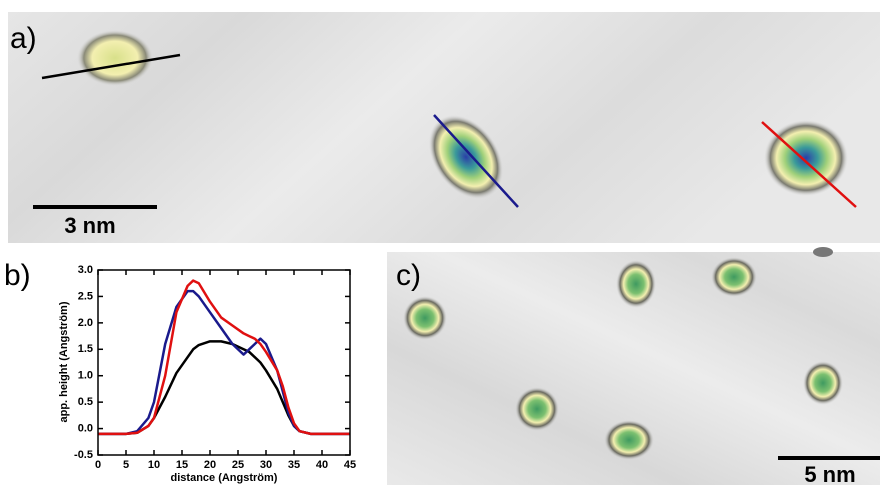  What do you see at coordinates (85, 428) in the screenshot?
I see `y-tick-label: 0.0` at bounding box center [85, 428].